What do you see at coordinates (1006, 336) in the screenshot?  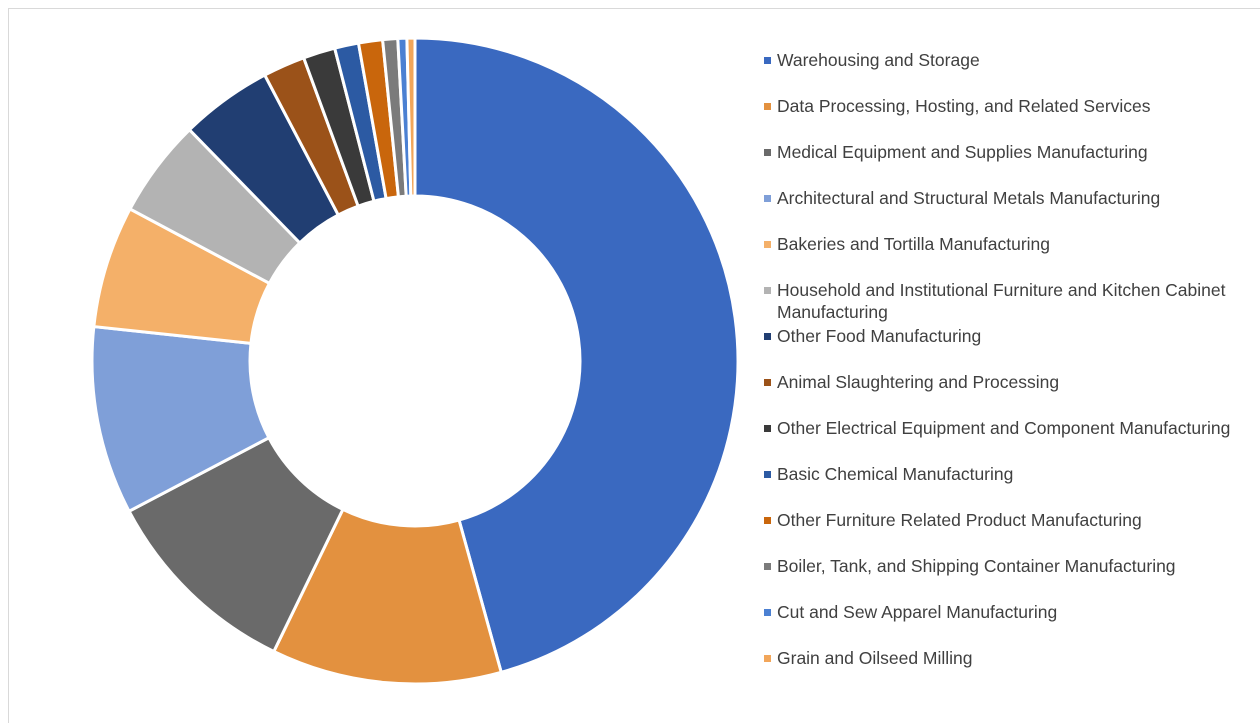 I see `legend-item: Other Food Manufacturing` at bounding box center [1006, 336].